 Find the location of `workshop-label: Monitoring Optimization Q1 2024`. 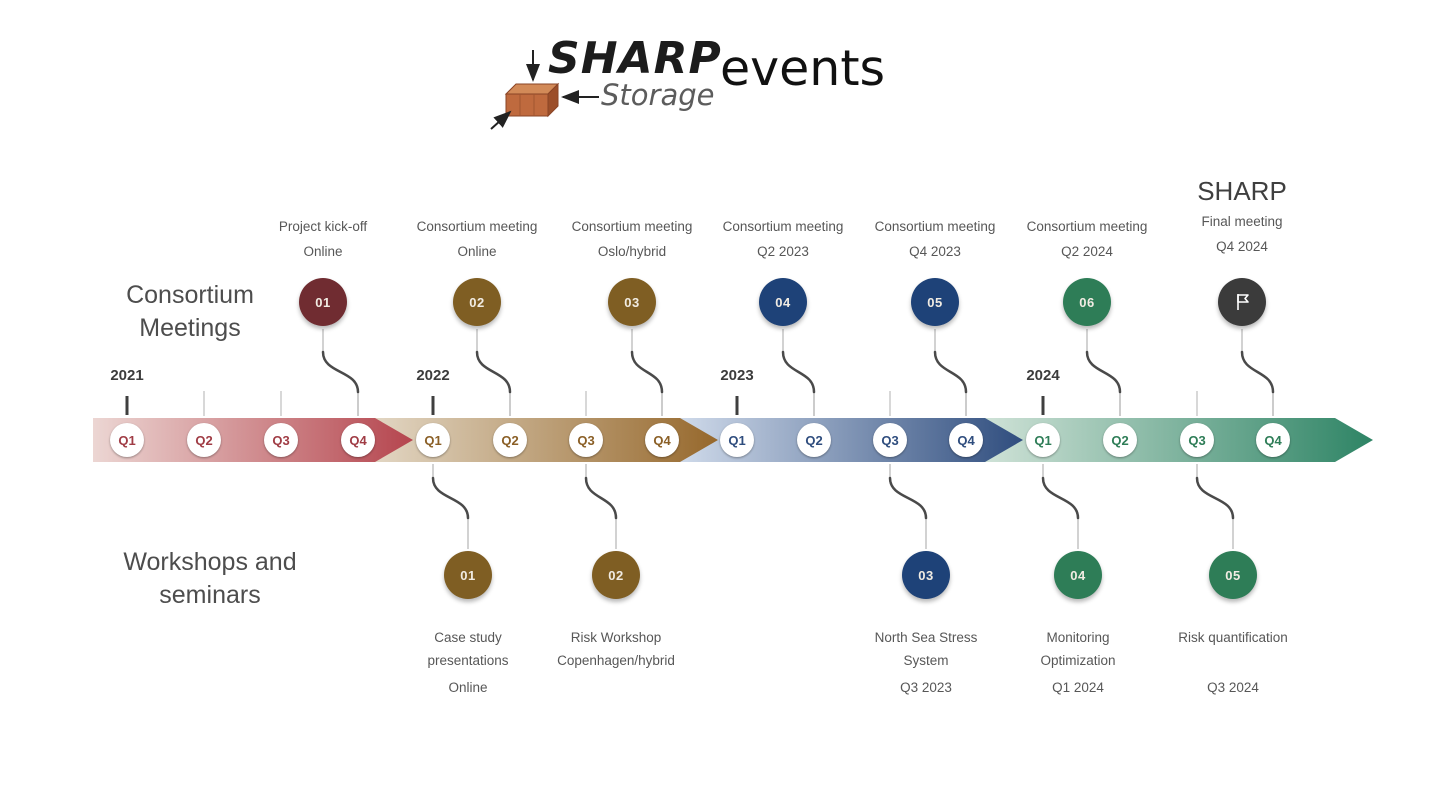

workshop-label: Monitoring Optimization Q1 2024 is located at coordinates (1078, 662).